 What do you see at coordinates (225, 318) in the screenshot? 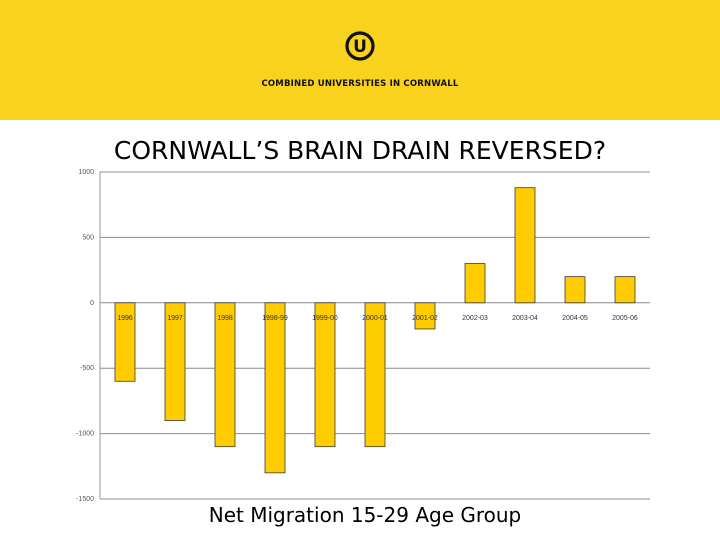
I see `category-label: 1998` at bounding box center [225, 318].